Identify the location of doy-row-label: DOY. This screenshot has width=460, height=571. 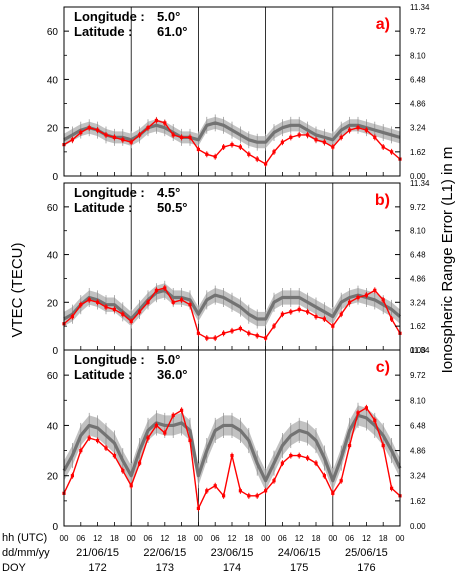
(14, 566).